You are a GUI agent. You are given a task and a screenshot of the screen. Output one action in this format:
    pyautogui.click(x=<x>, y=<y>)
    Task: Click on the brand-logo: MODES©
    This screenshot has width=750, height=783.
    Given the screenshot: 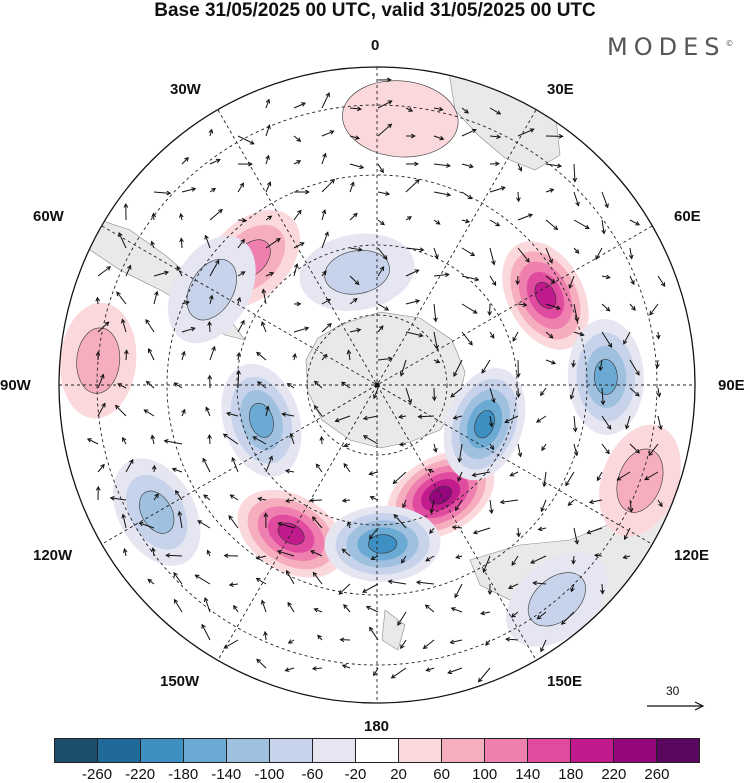 What is the action you would take?
    pyautogui.click(x=670, y=47)
    